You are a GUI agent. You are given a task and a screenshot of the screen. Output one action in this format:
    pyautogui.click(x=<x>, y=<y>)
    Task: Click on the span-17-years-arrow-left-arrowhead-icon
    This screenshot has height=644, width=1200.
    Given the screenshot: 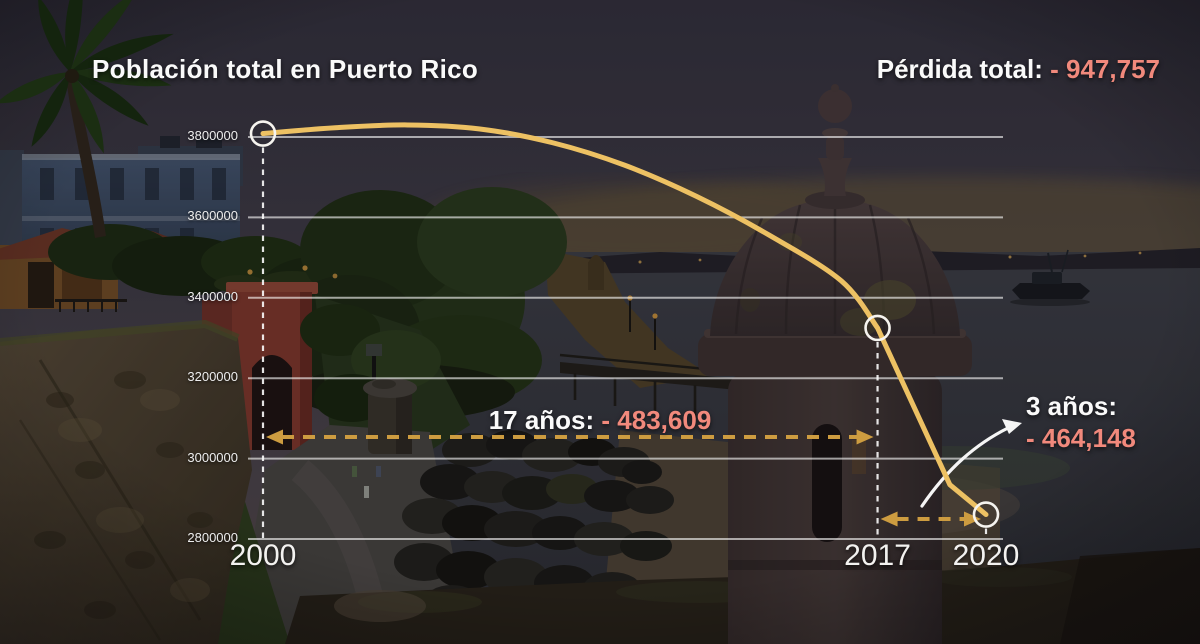 What is the action you would take?
    pyautogui.click(x=274, y=437)
    